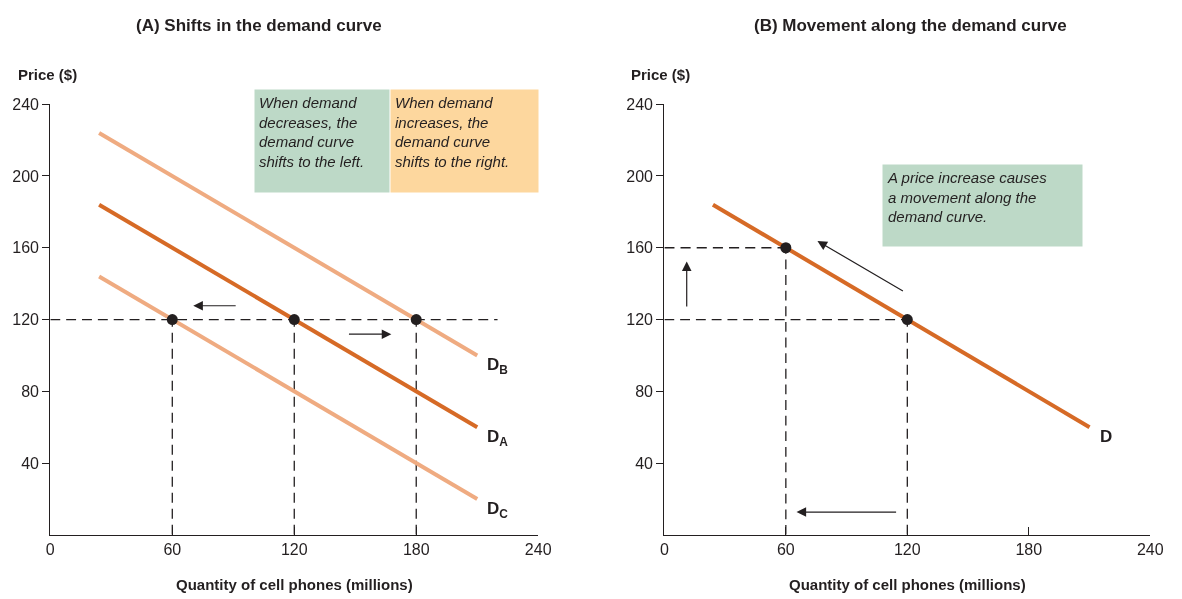  Describe the element at coordinates (498, 366) in the screenshot. I see `series-label: D$_{B}$` at that location.